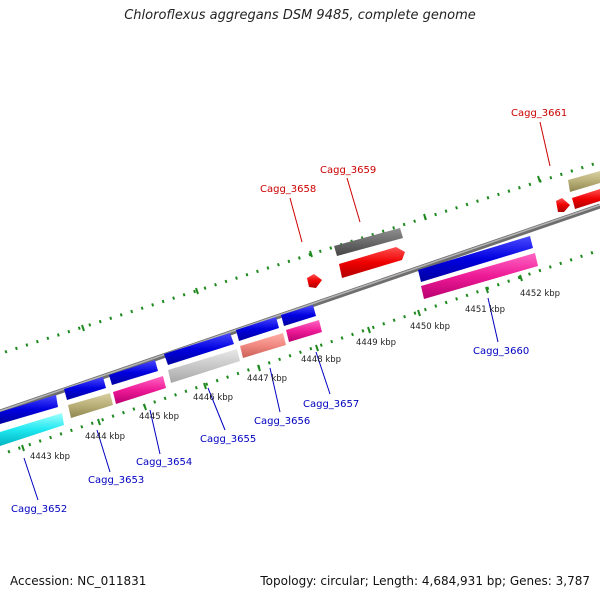  What do you see at coordinates (159, 417) in the screenshot?
I see `scale-label: 4445 kbp` at bounding box center [159, 417].